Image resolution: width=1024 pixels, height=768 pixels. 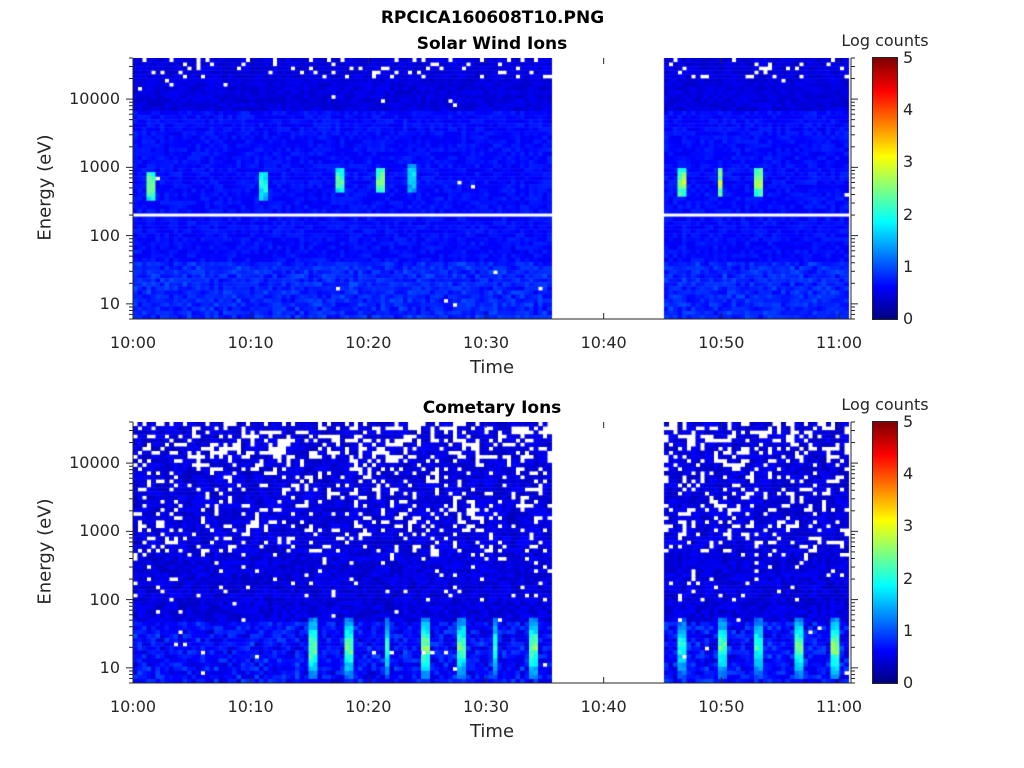 What do you see at coordinates (492, 18) in the screenshot?
I see `figure-title: RPCICA160608T10.PNG` at bounding box center [492, 18].